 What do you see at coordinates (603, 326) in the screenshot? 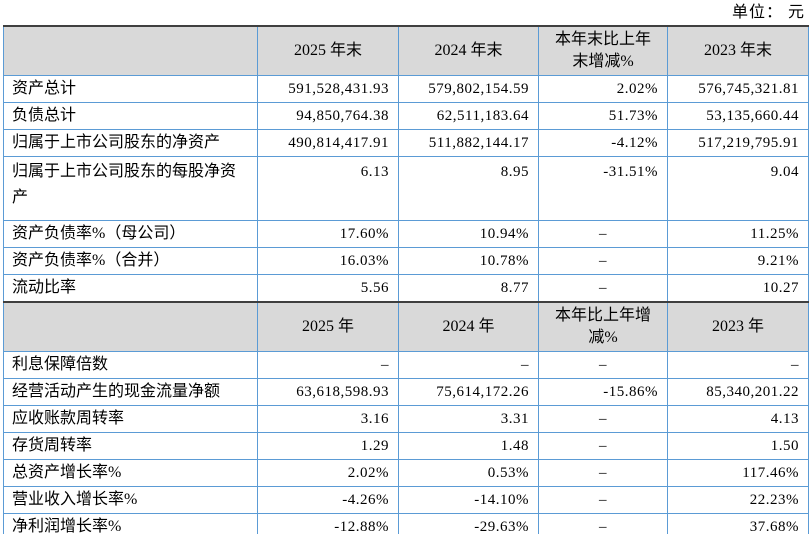
I see `column-header: 本年比上年增减%` at bounding box center [603, 326].